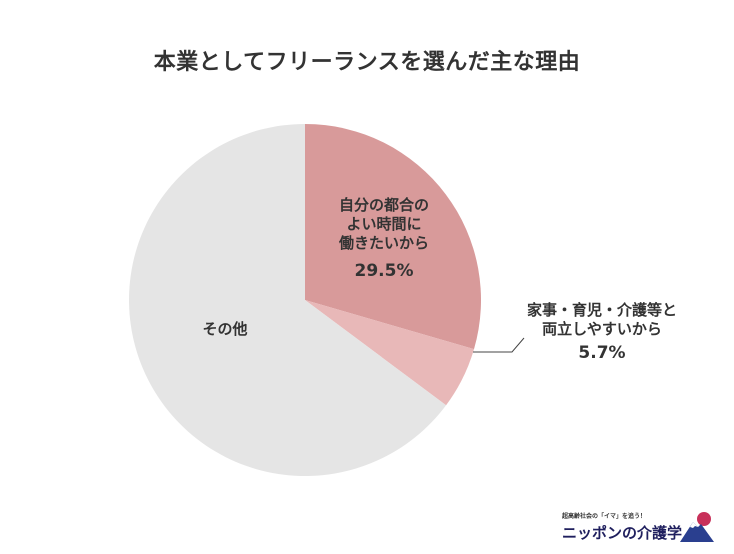 Image resolution: width=734 pixels, height=554 pixels. What do you see at coordinates (383, 224) in the screenshot?
I see `slice-label-text: 自分の都合の よい時間に 働きたいから` at bounding box center [383, 224].